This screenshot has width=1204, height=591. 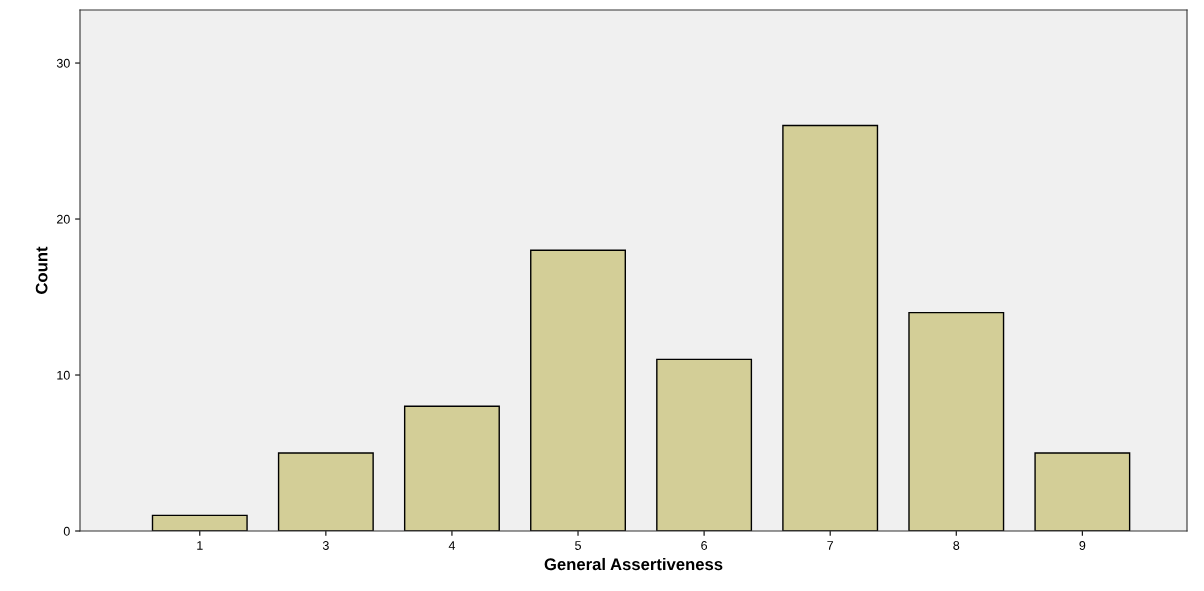 What do you see at coordinates (704, 545) in the screenshot?
I see `x-tick-label: 6` at bounding box center [704, 545].